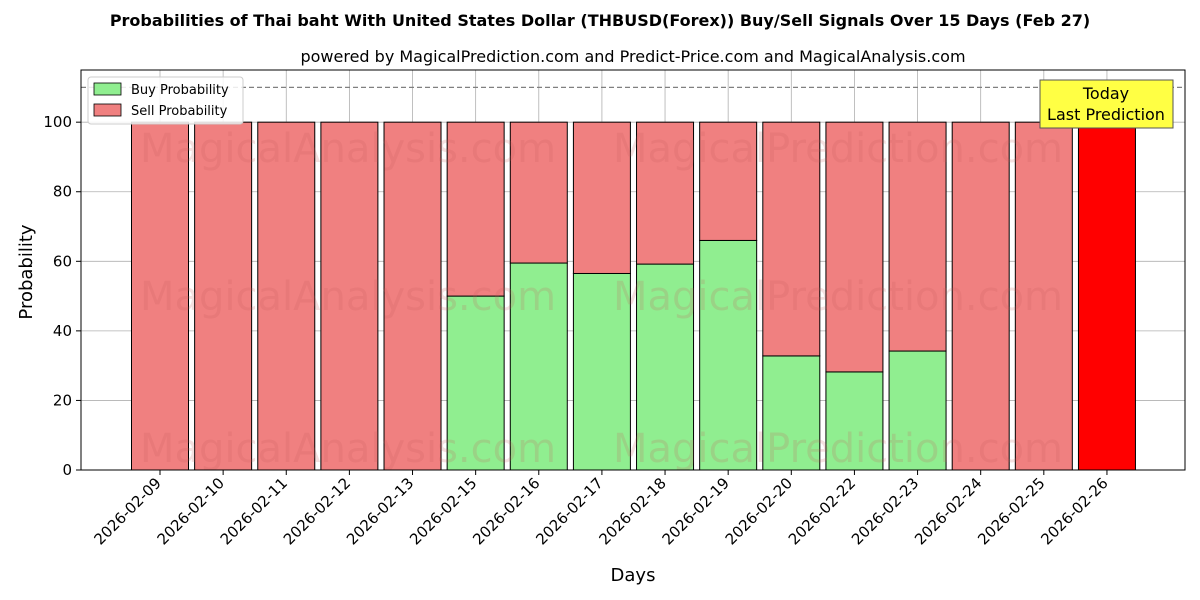  Describe the element at coordinates (127, 511) in the screenshot. I see `x-tick-label: 2026-02-09` at that location.